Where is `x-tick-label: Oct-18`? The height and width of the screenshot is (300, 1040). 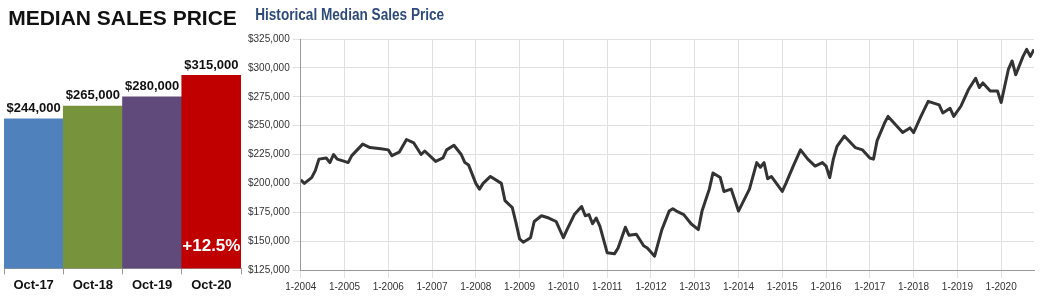
x-tick-label: Oct-18 is located at coordinates (93, 284).